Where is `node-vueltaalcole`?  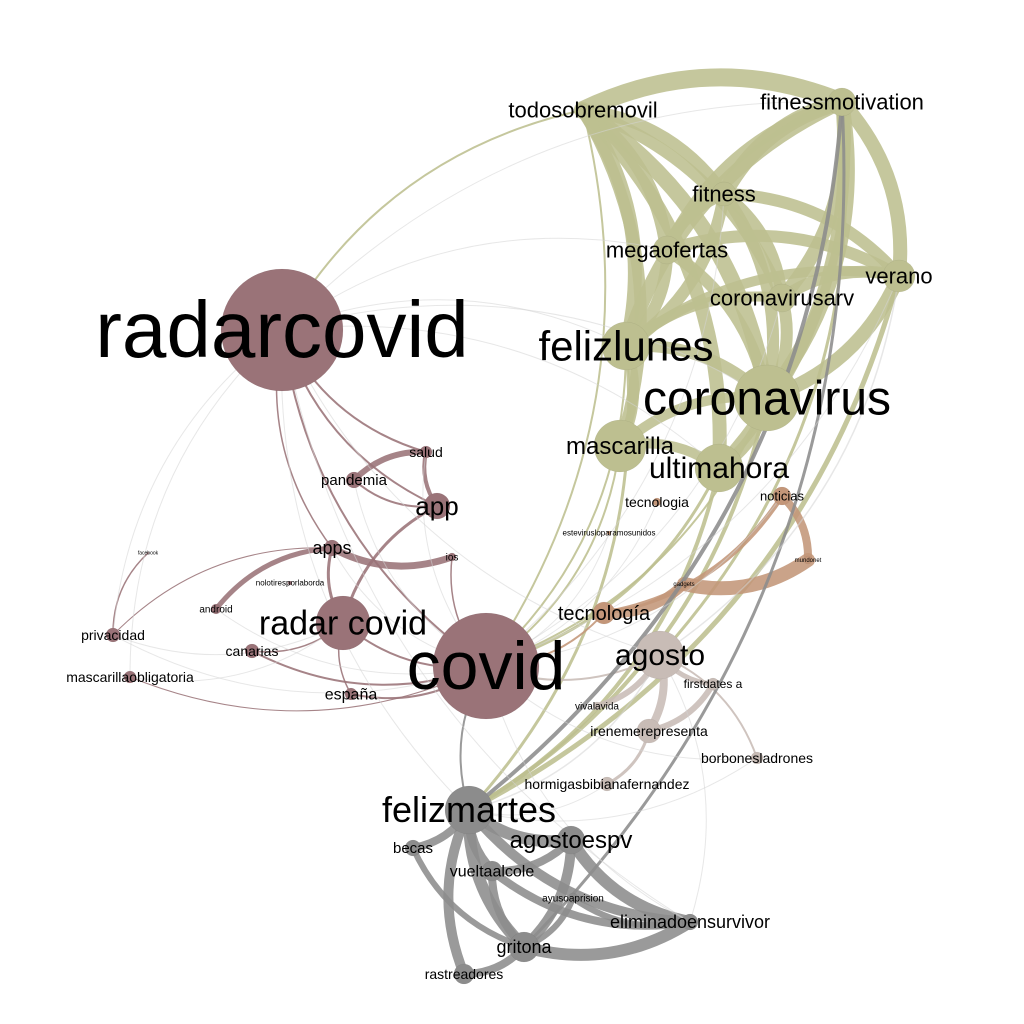 node-vueltaalcole is located at coordinates (492, 871).